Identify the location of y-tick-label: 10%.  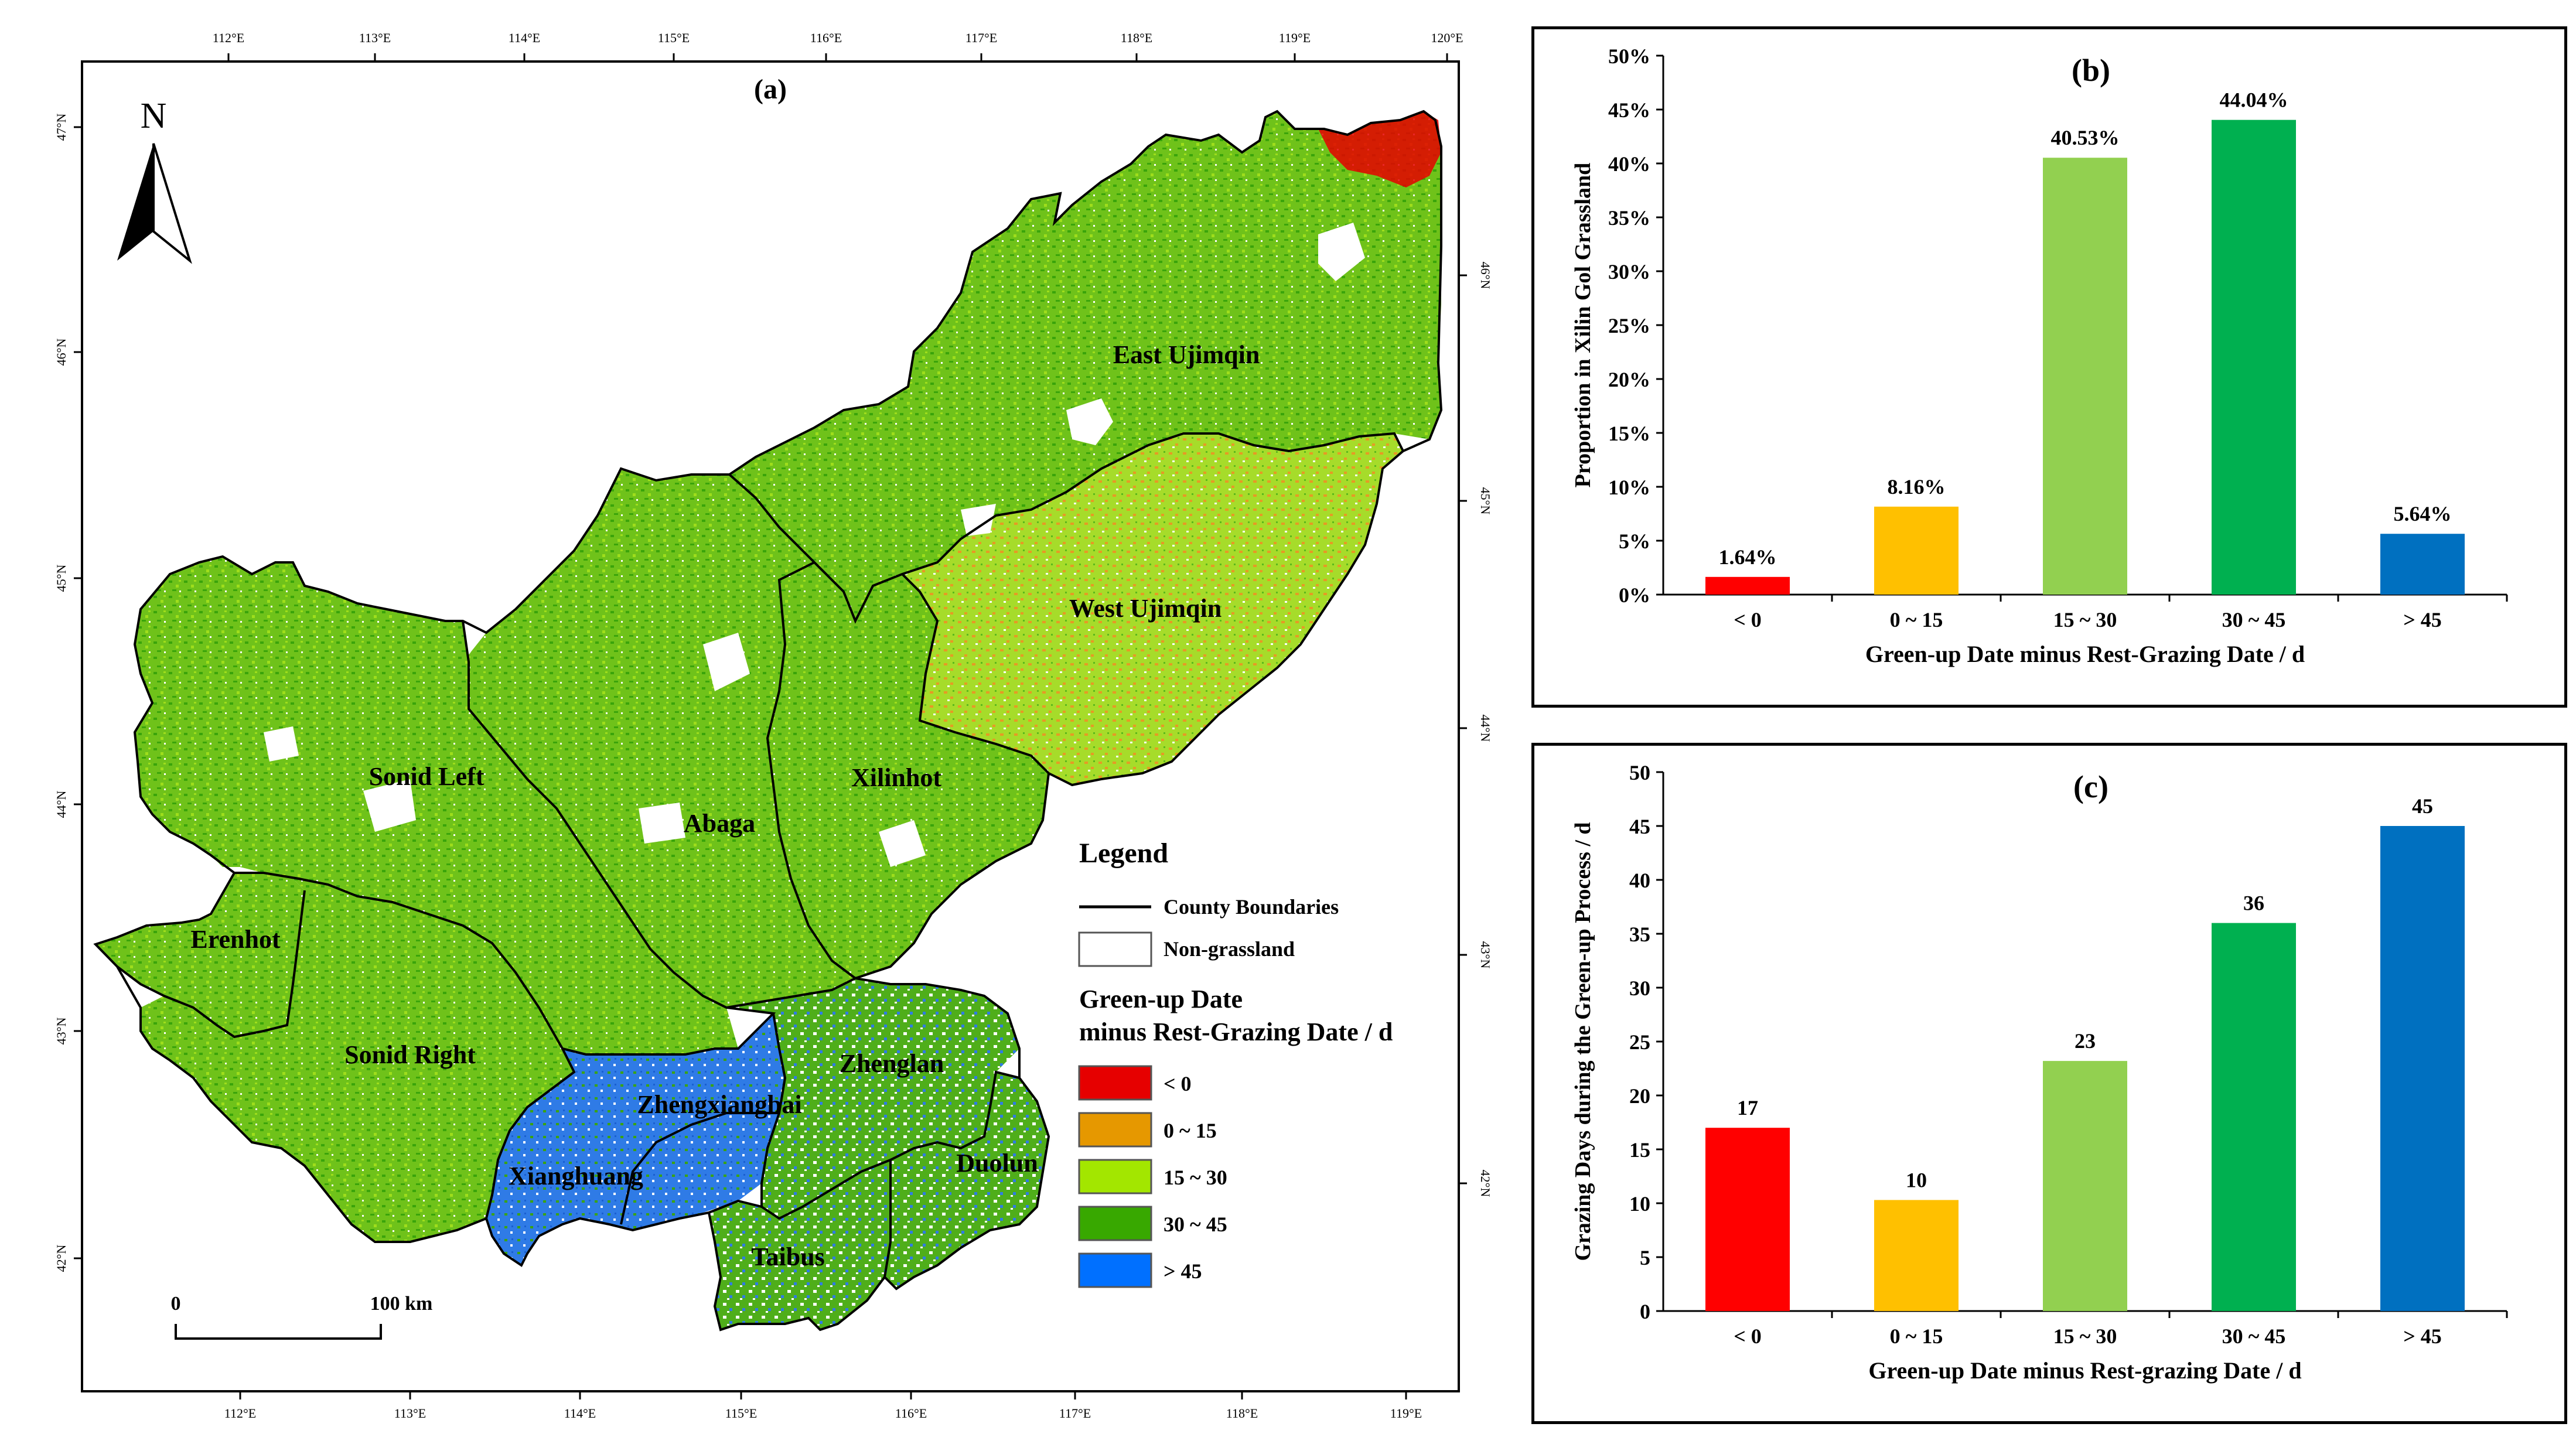
(1629, 488).